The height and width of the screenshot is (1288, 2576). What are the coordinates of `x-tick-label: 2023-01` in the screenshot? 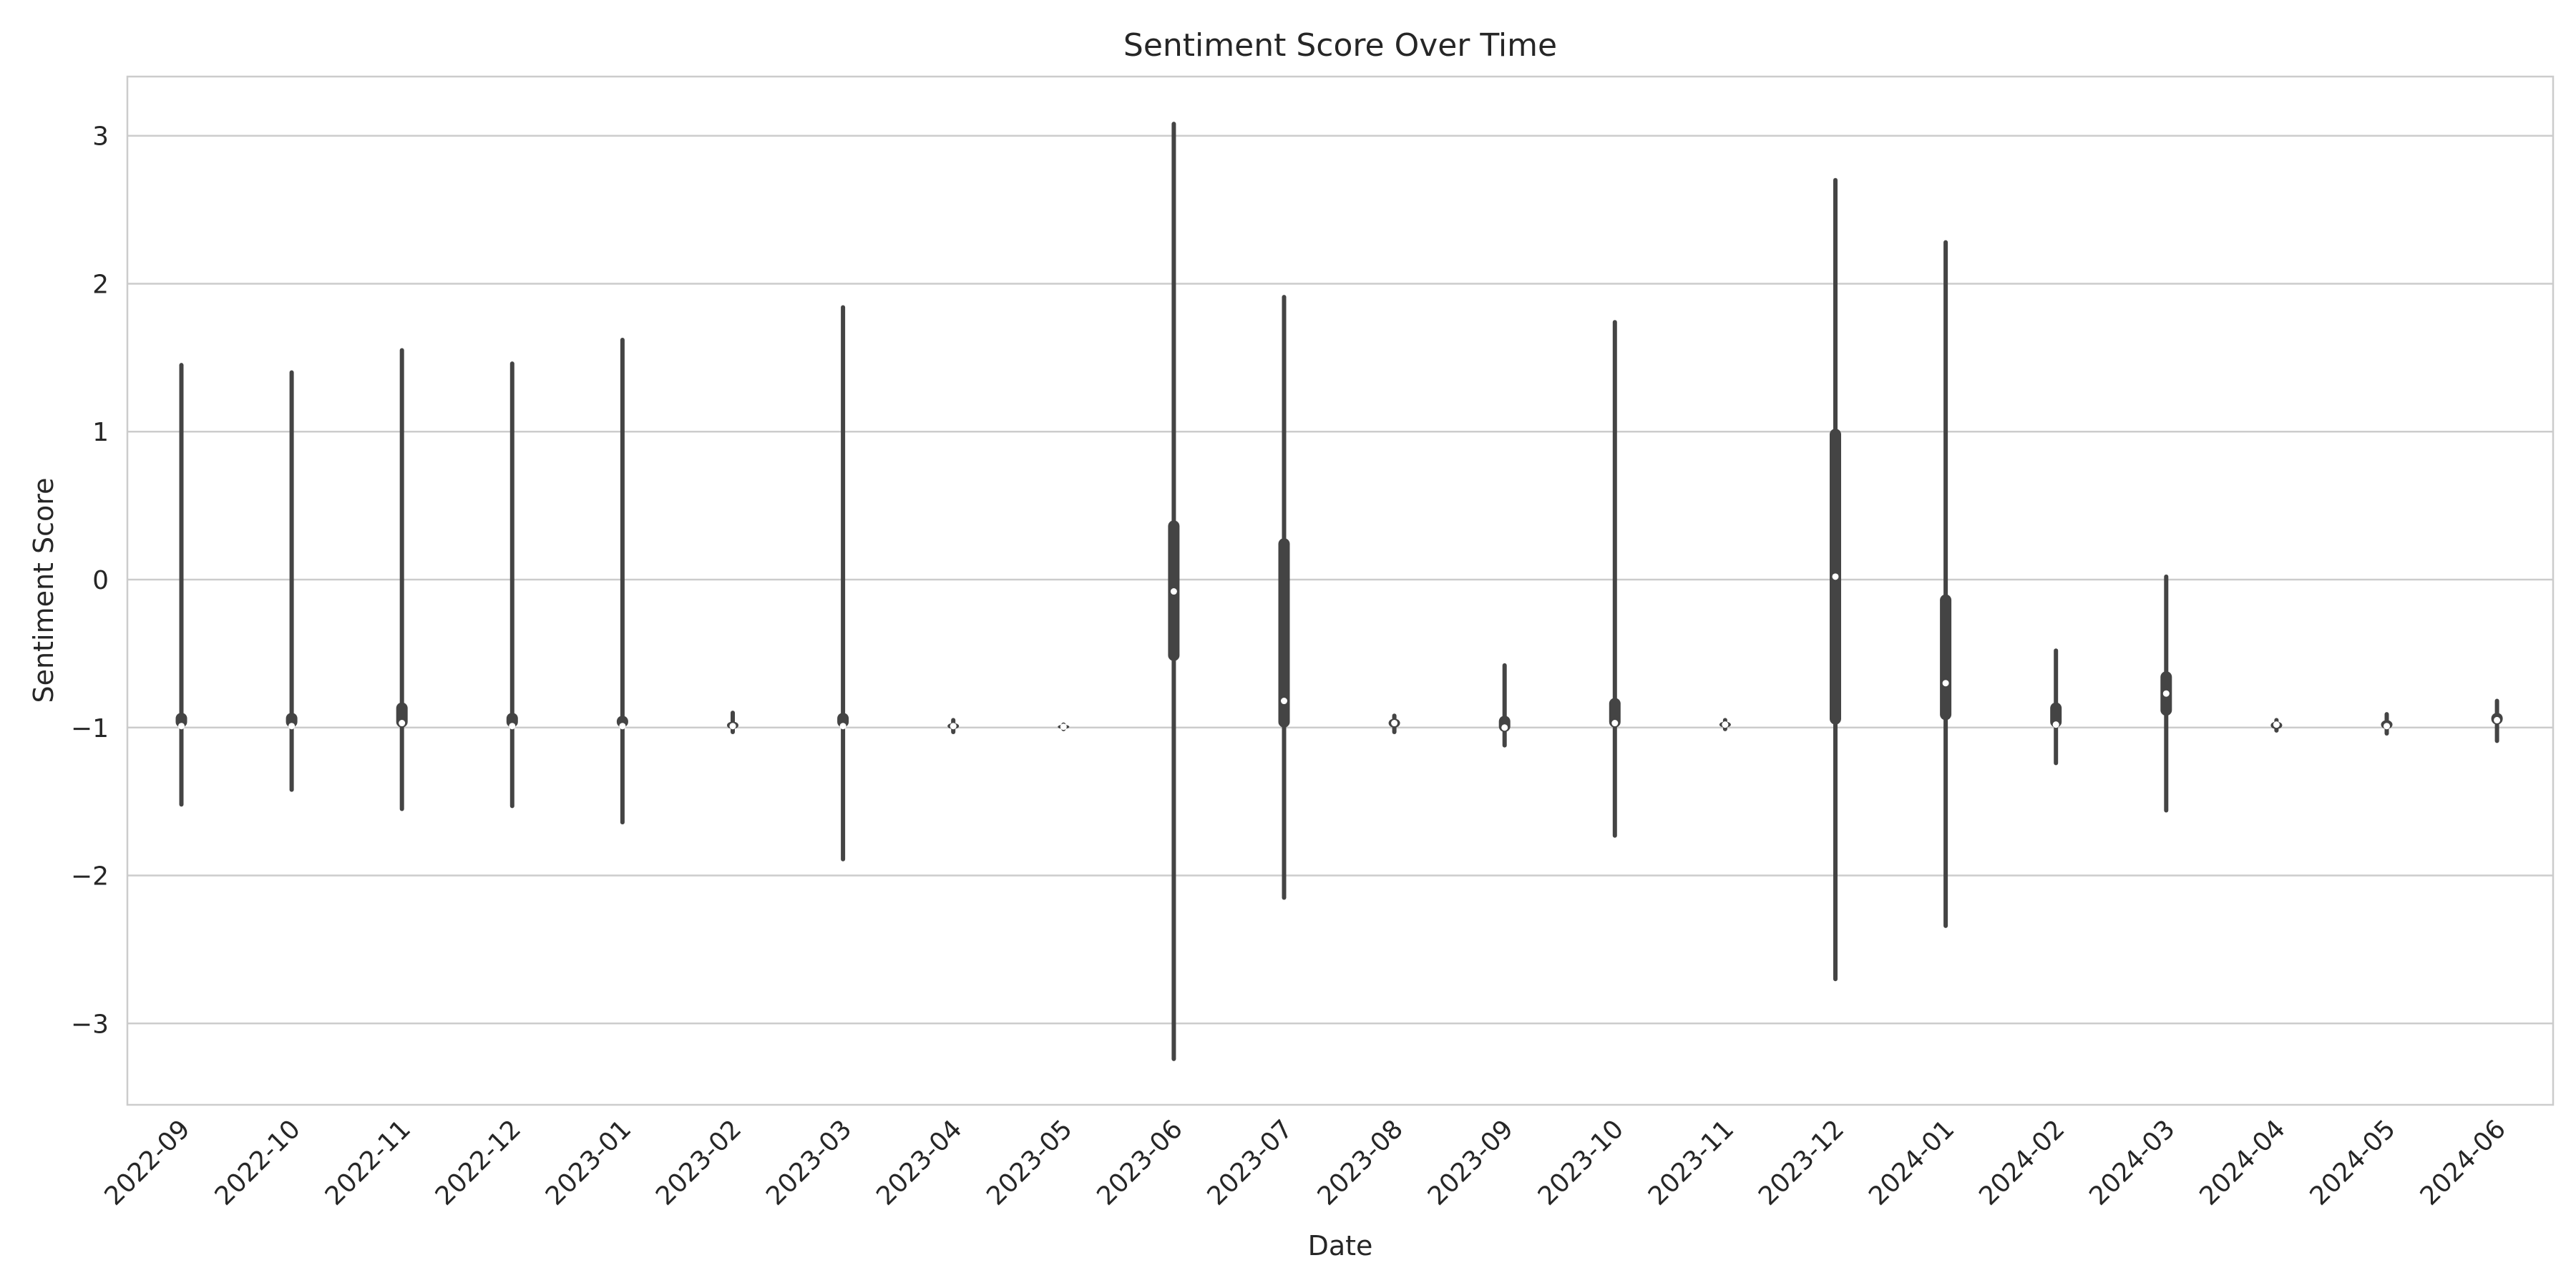 It's located at (588, 1162).